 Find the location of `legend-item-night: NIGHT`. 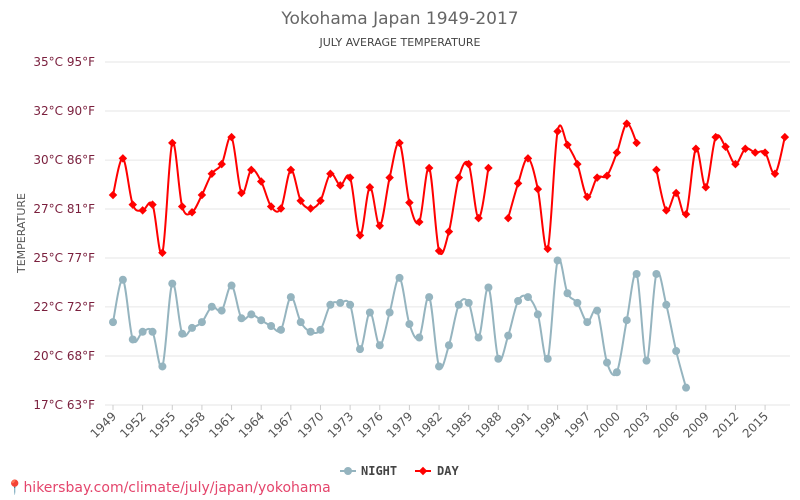

legend-item-night: NIGHT is located at coordinates (368, 471).